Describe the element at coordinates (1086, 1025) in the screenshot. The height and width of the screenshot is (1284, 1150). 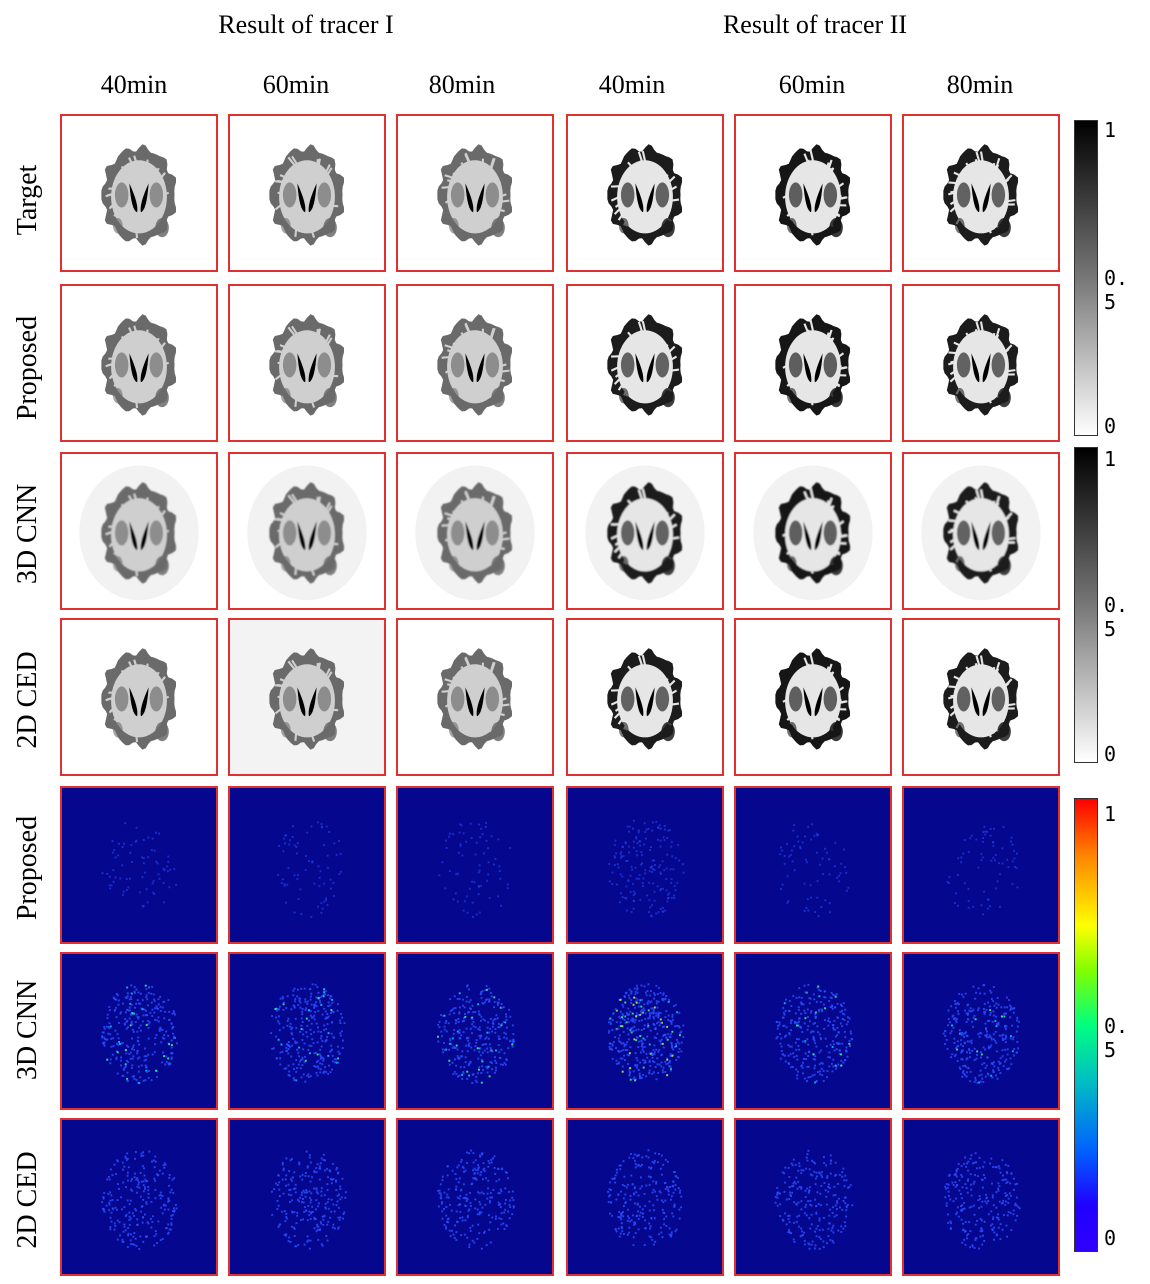
I see `colorbar-jet` at that location.